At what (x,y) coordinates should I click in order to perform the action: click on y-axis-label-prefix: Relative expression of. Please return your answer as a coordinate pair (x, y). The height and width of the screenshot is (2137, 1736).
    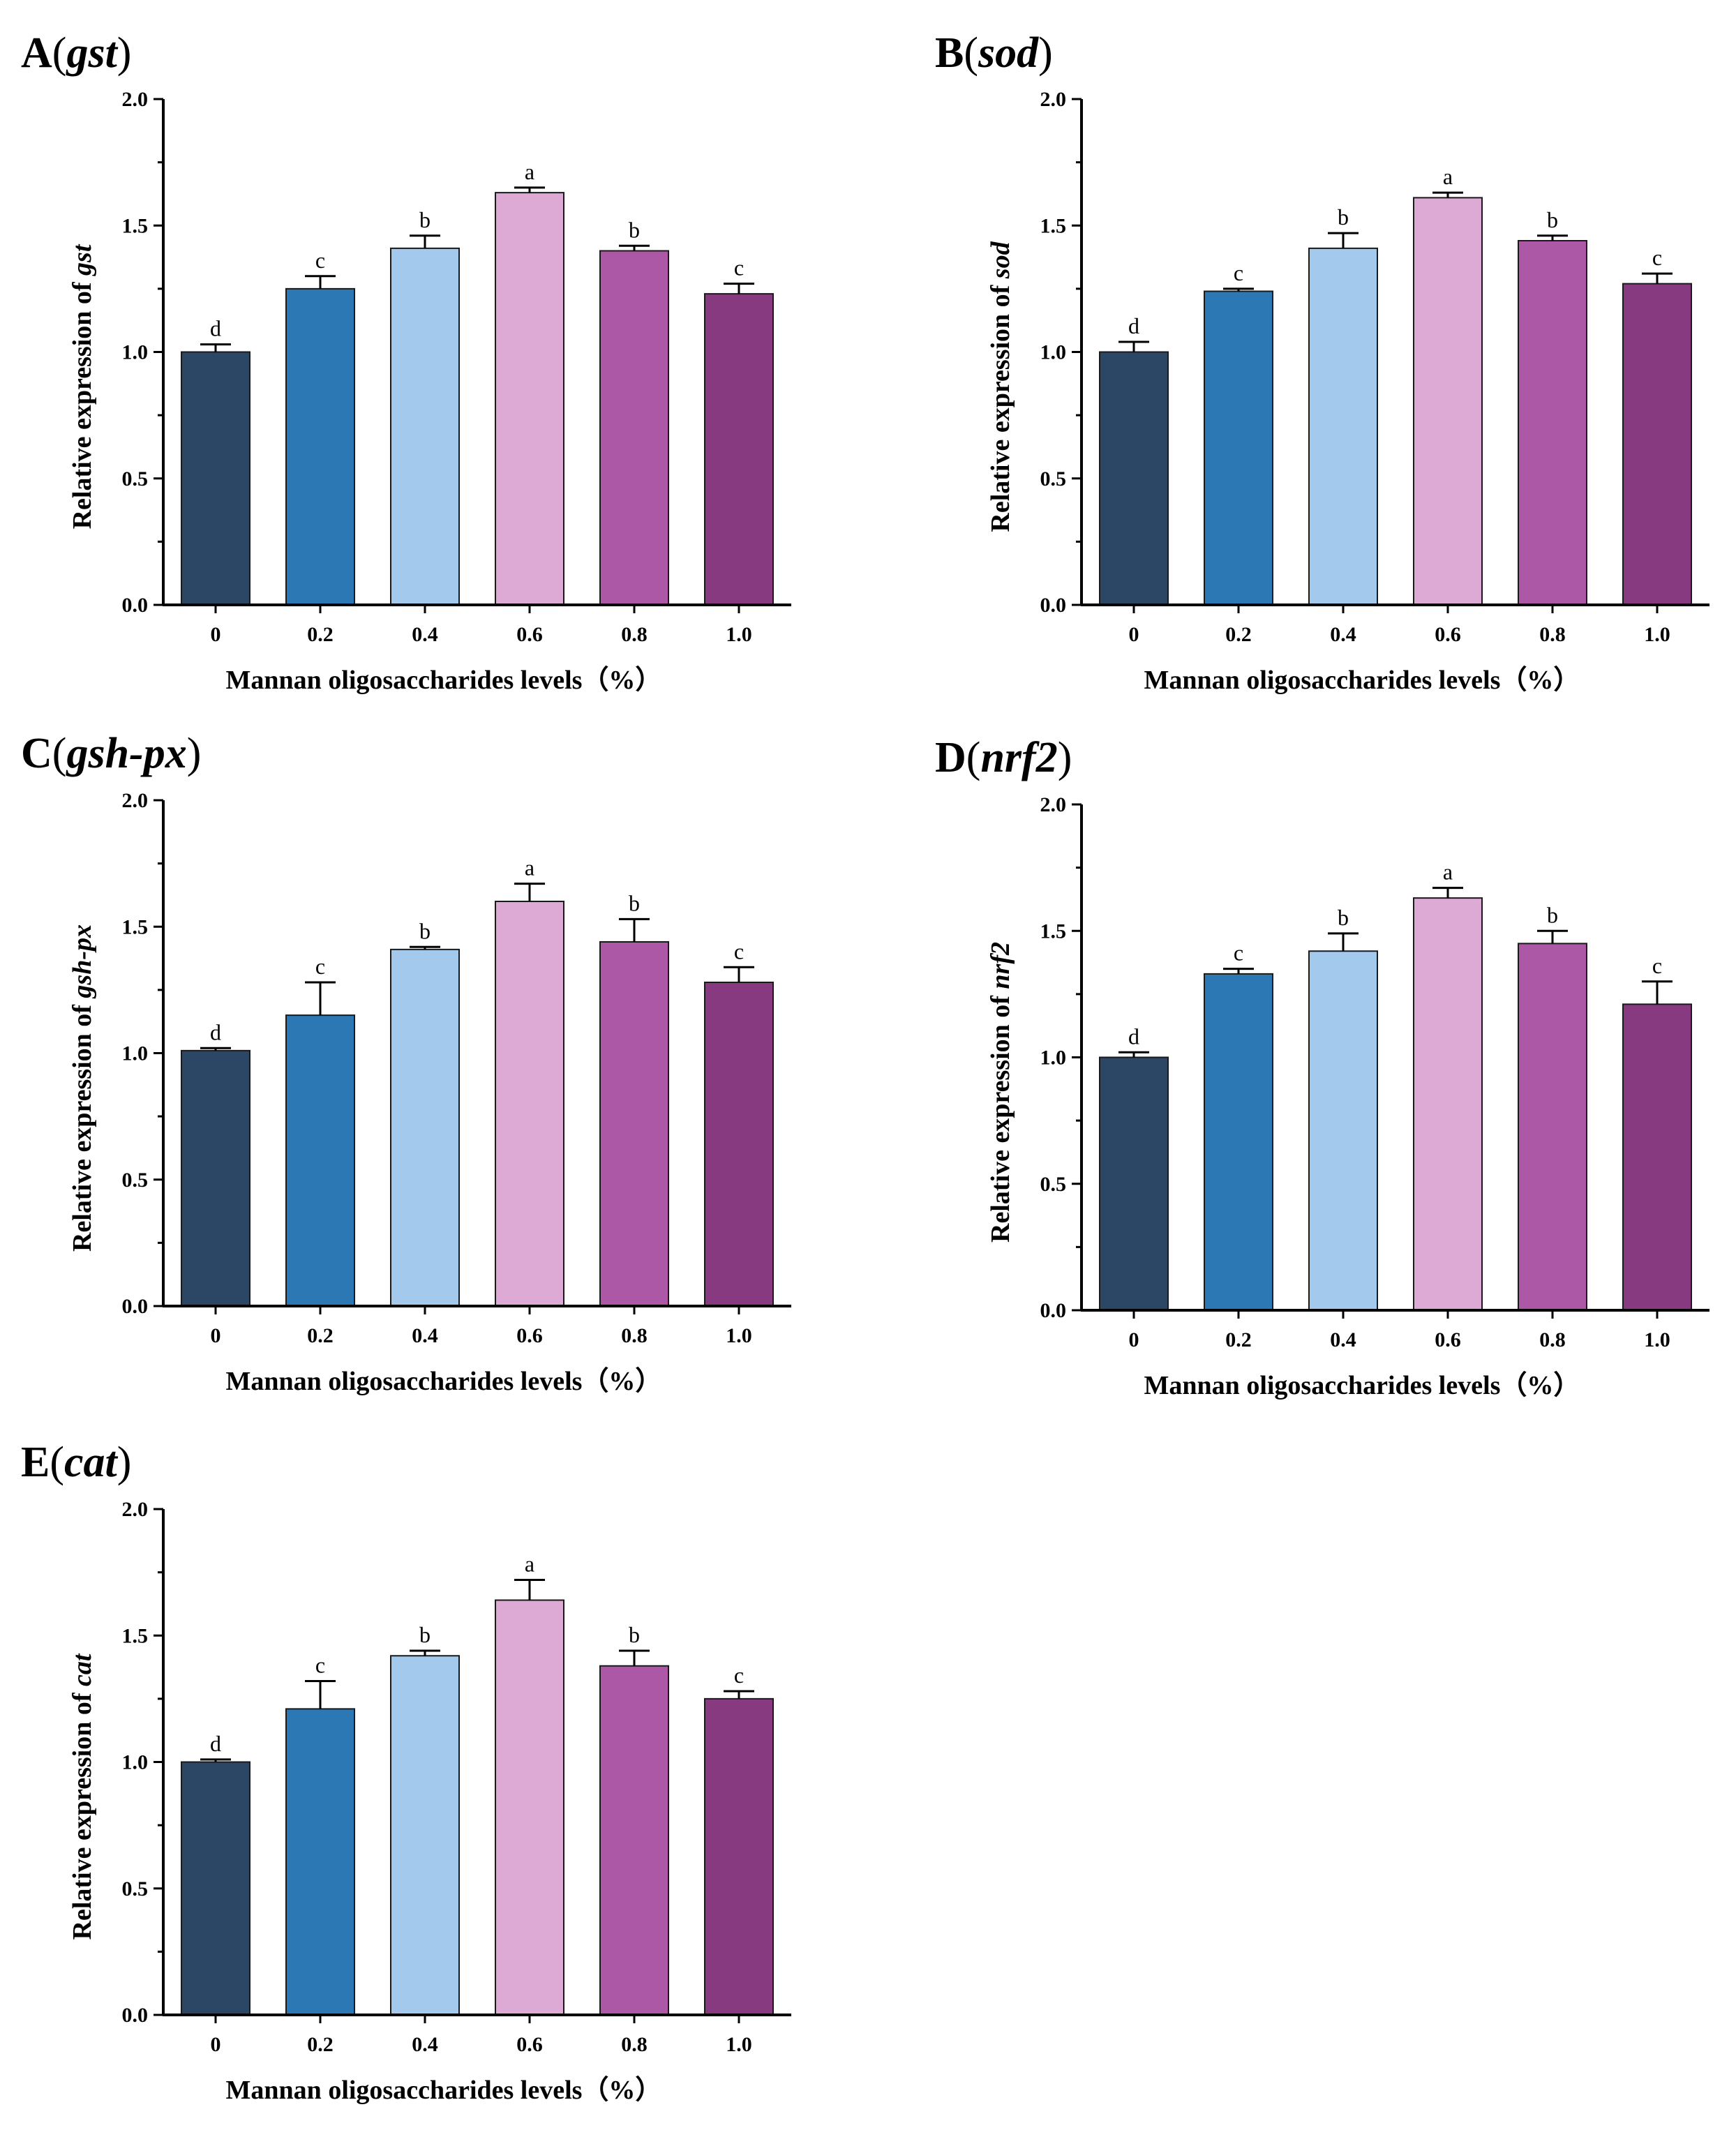
    Looking at the image, I should click on (1000, 405).